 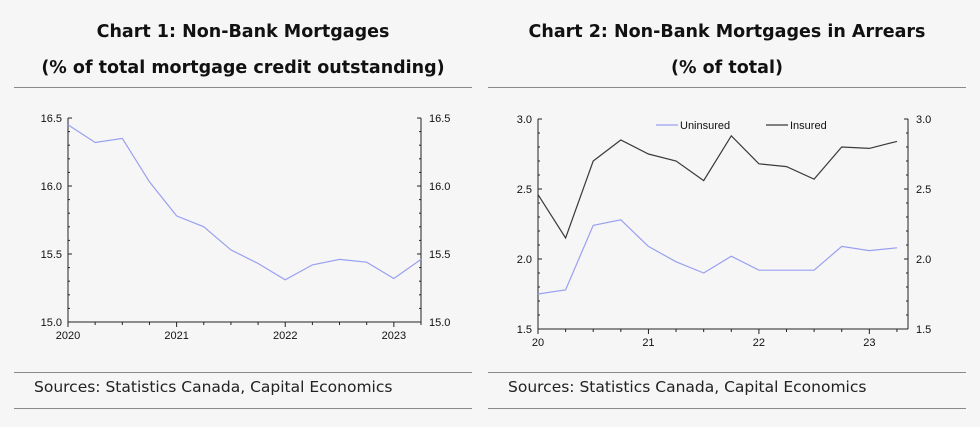 I want to click on chart-2-insured-line, so click(x=717, y=187).